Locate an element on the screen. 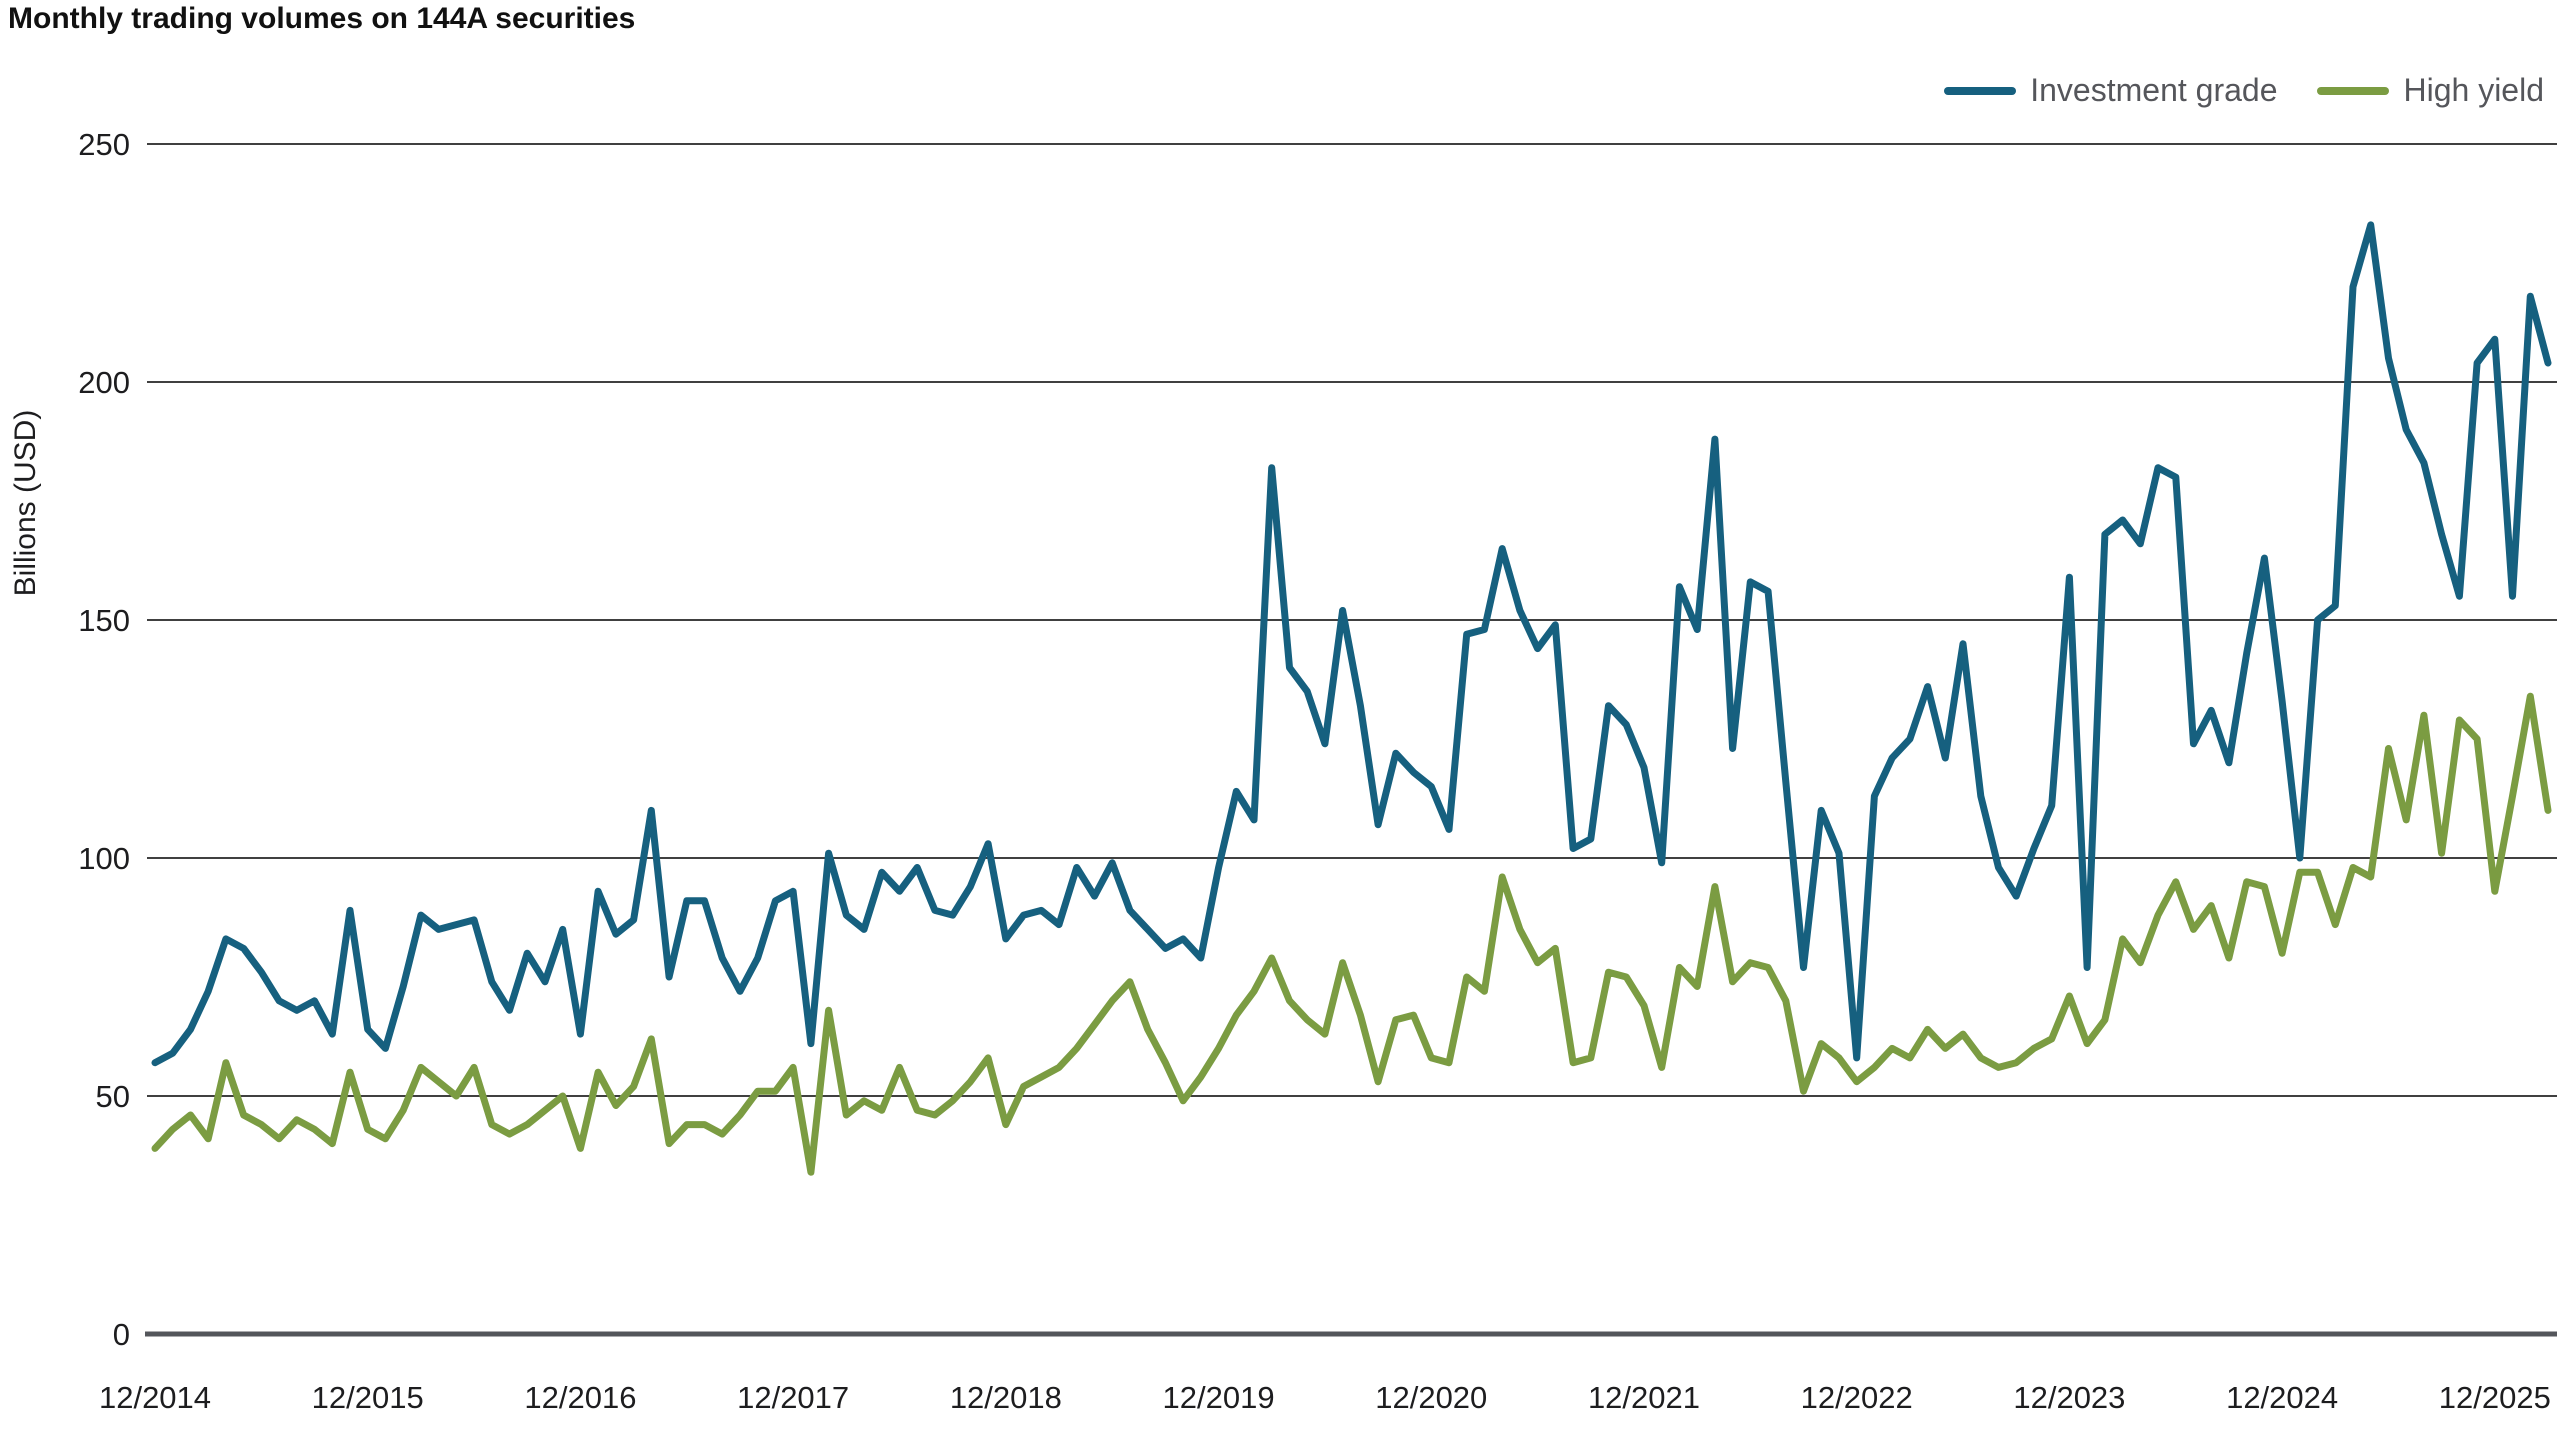  legend-item-investment-grade: Investment grade is located at coordinates (2110, 90).